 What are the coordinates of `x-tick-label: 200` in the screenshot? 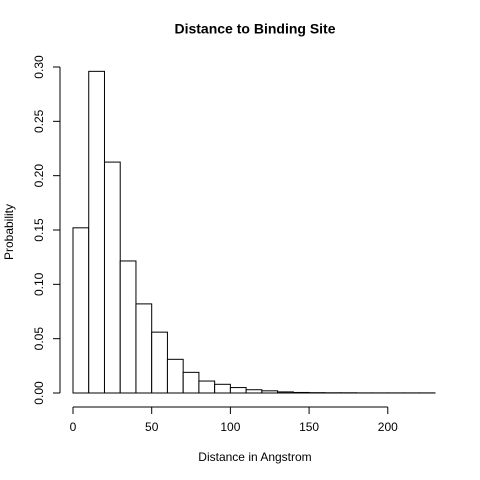 It's located at (388, 427).